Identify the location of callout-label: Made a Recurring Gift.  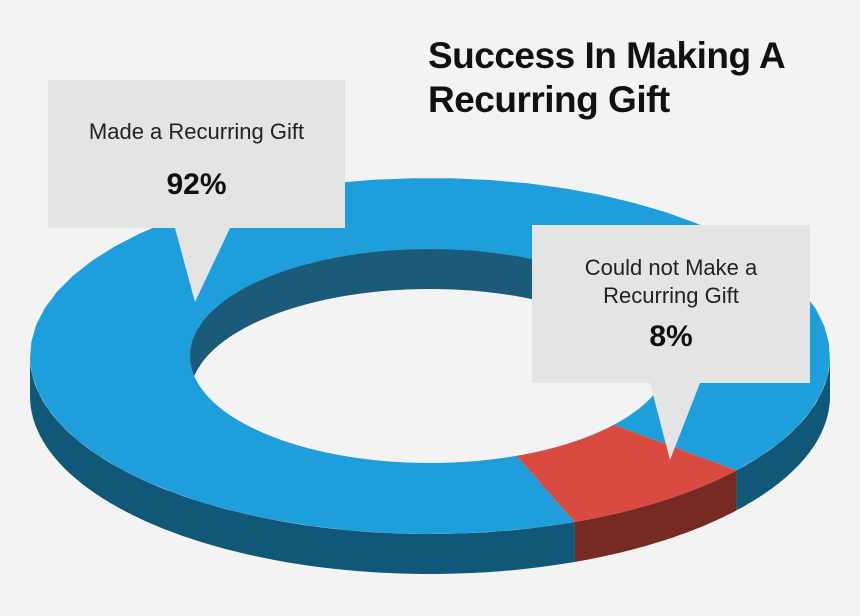
(196, 131).